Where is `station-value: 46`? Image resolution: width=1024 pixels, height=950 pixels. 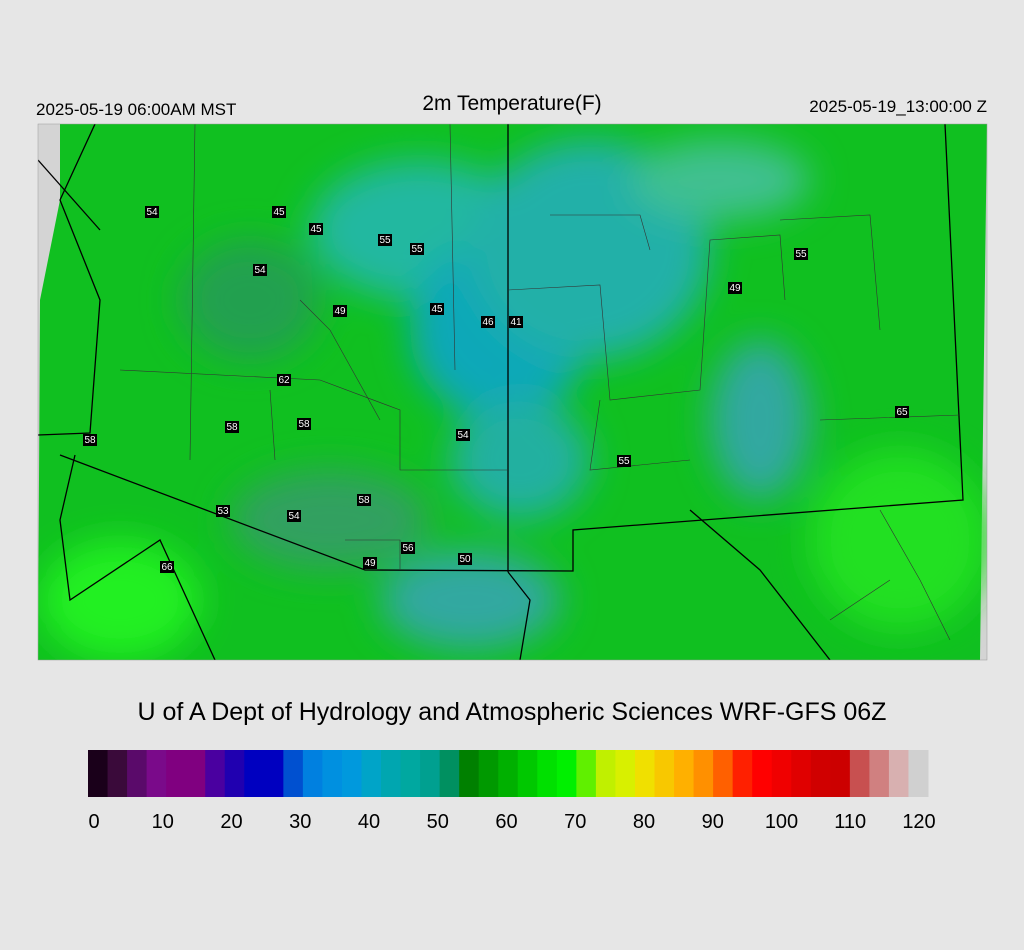
station-value: 46 is located at coordinates (488, 322).